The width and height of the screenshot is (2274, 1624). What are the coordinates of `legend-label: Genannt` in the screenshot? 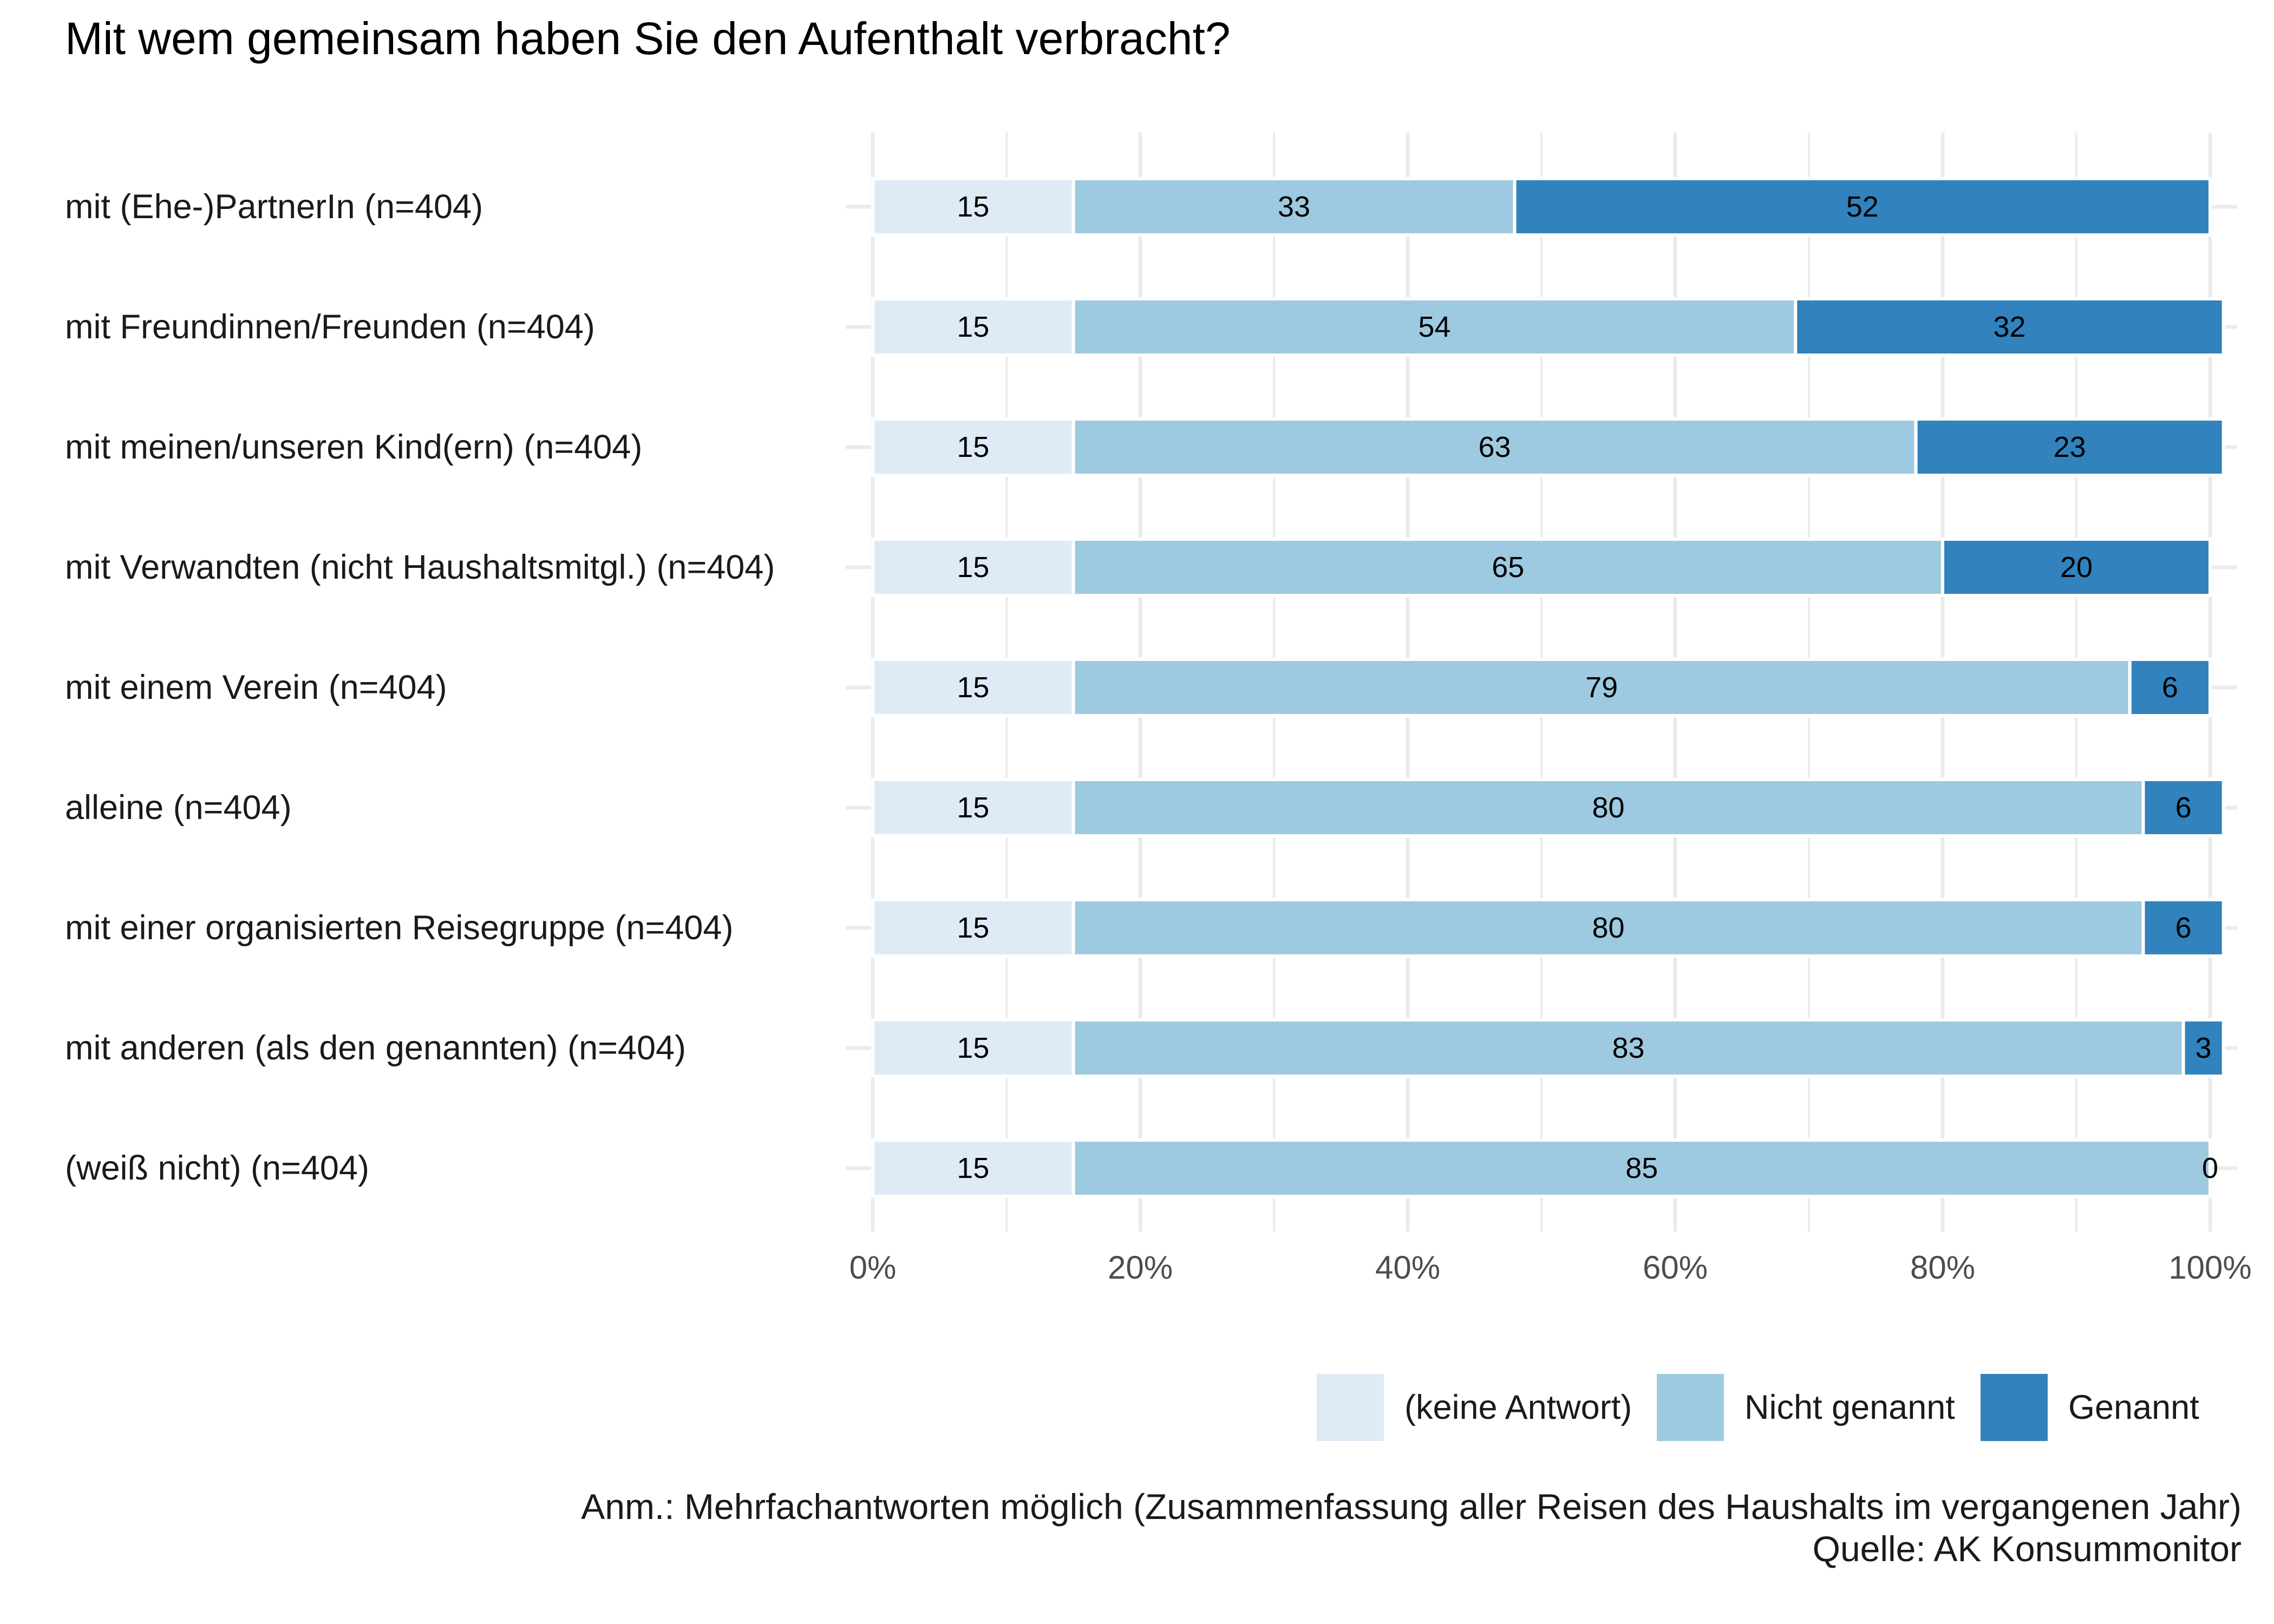 It's located at (2133, 1407).